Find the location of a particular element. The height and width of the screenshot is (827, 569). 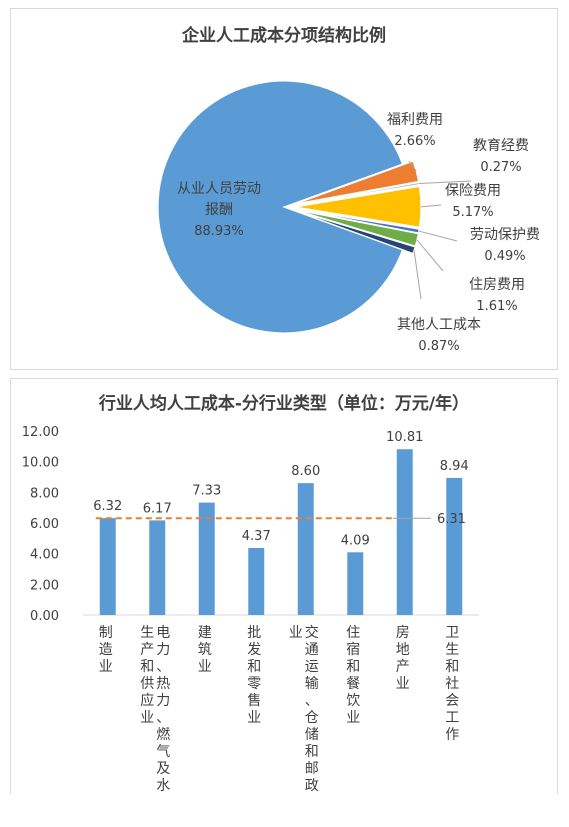

x-category-label: 输 is located at coordinates (312, 684).